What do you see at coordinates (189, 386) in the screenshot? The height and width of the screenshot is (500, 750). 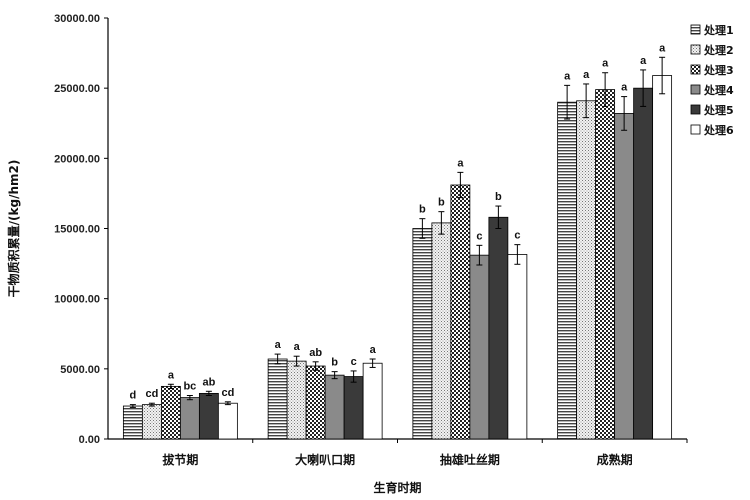 I see `significance-label: bc` at bounding box center [189, 386].